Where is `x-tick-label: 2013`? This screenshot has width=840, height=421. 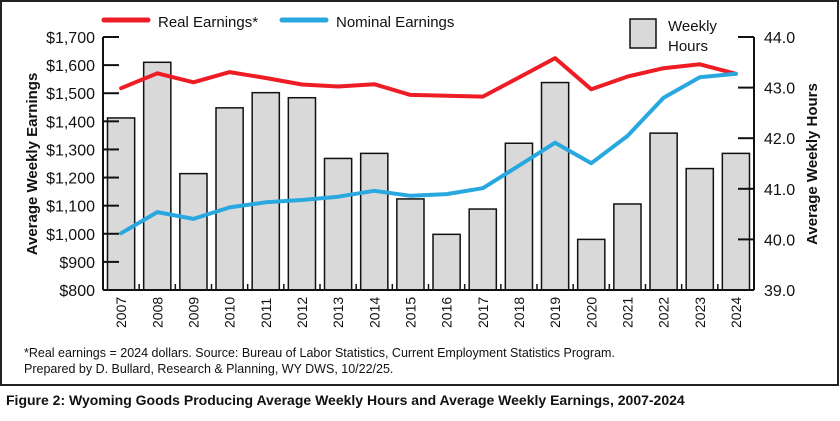
x-tick-label: 2013 is located at coordinates (338, 312).